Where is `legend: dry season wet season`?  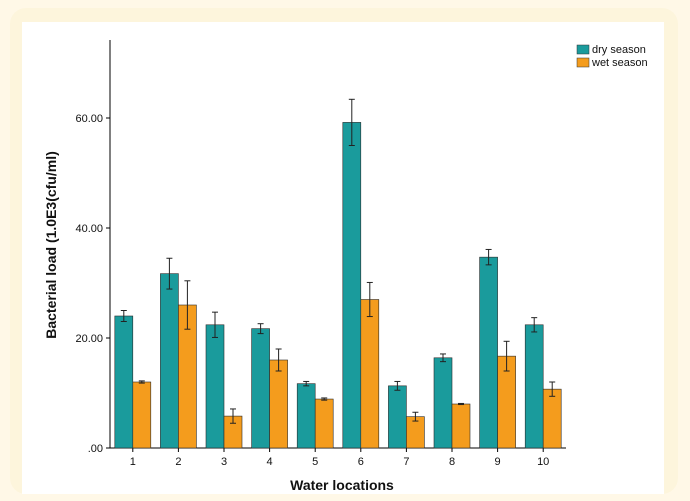 legend: dry season wet season is located at coordinates (612, 56).